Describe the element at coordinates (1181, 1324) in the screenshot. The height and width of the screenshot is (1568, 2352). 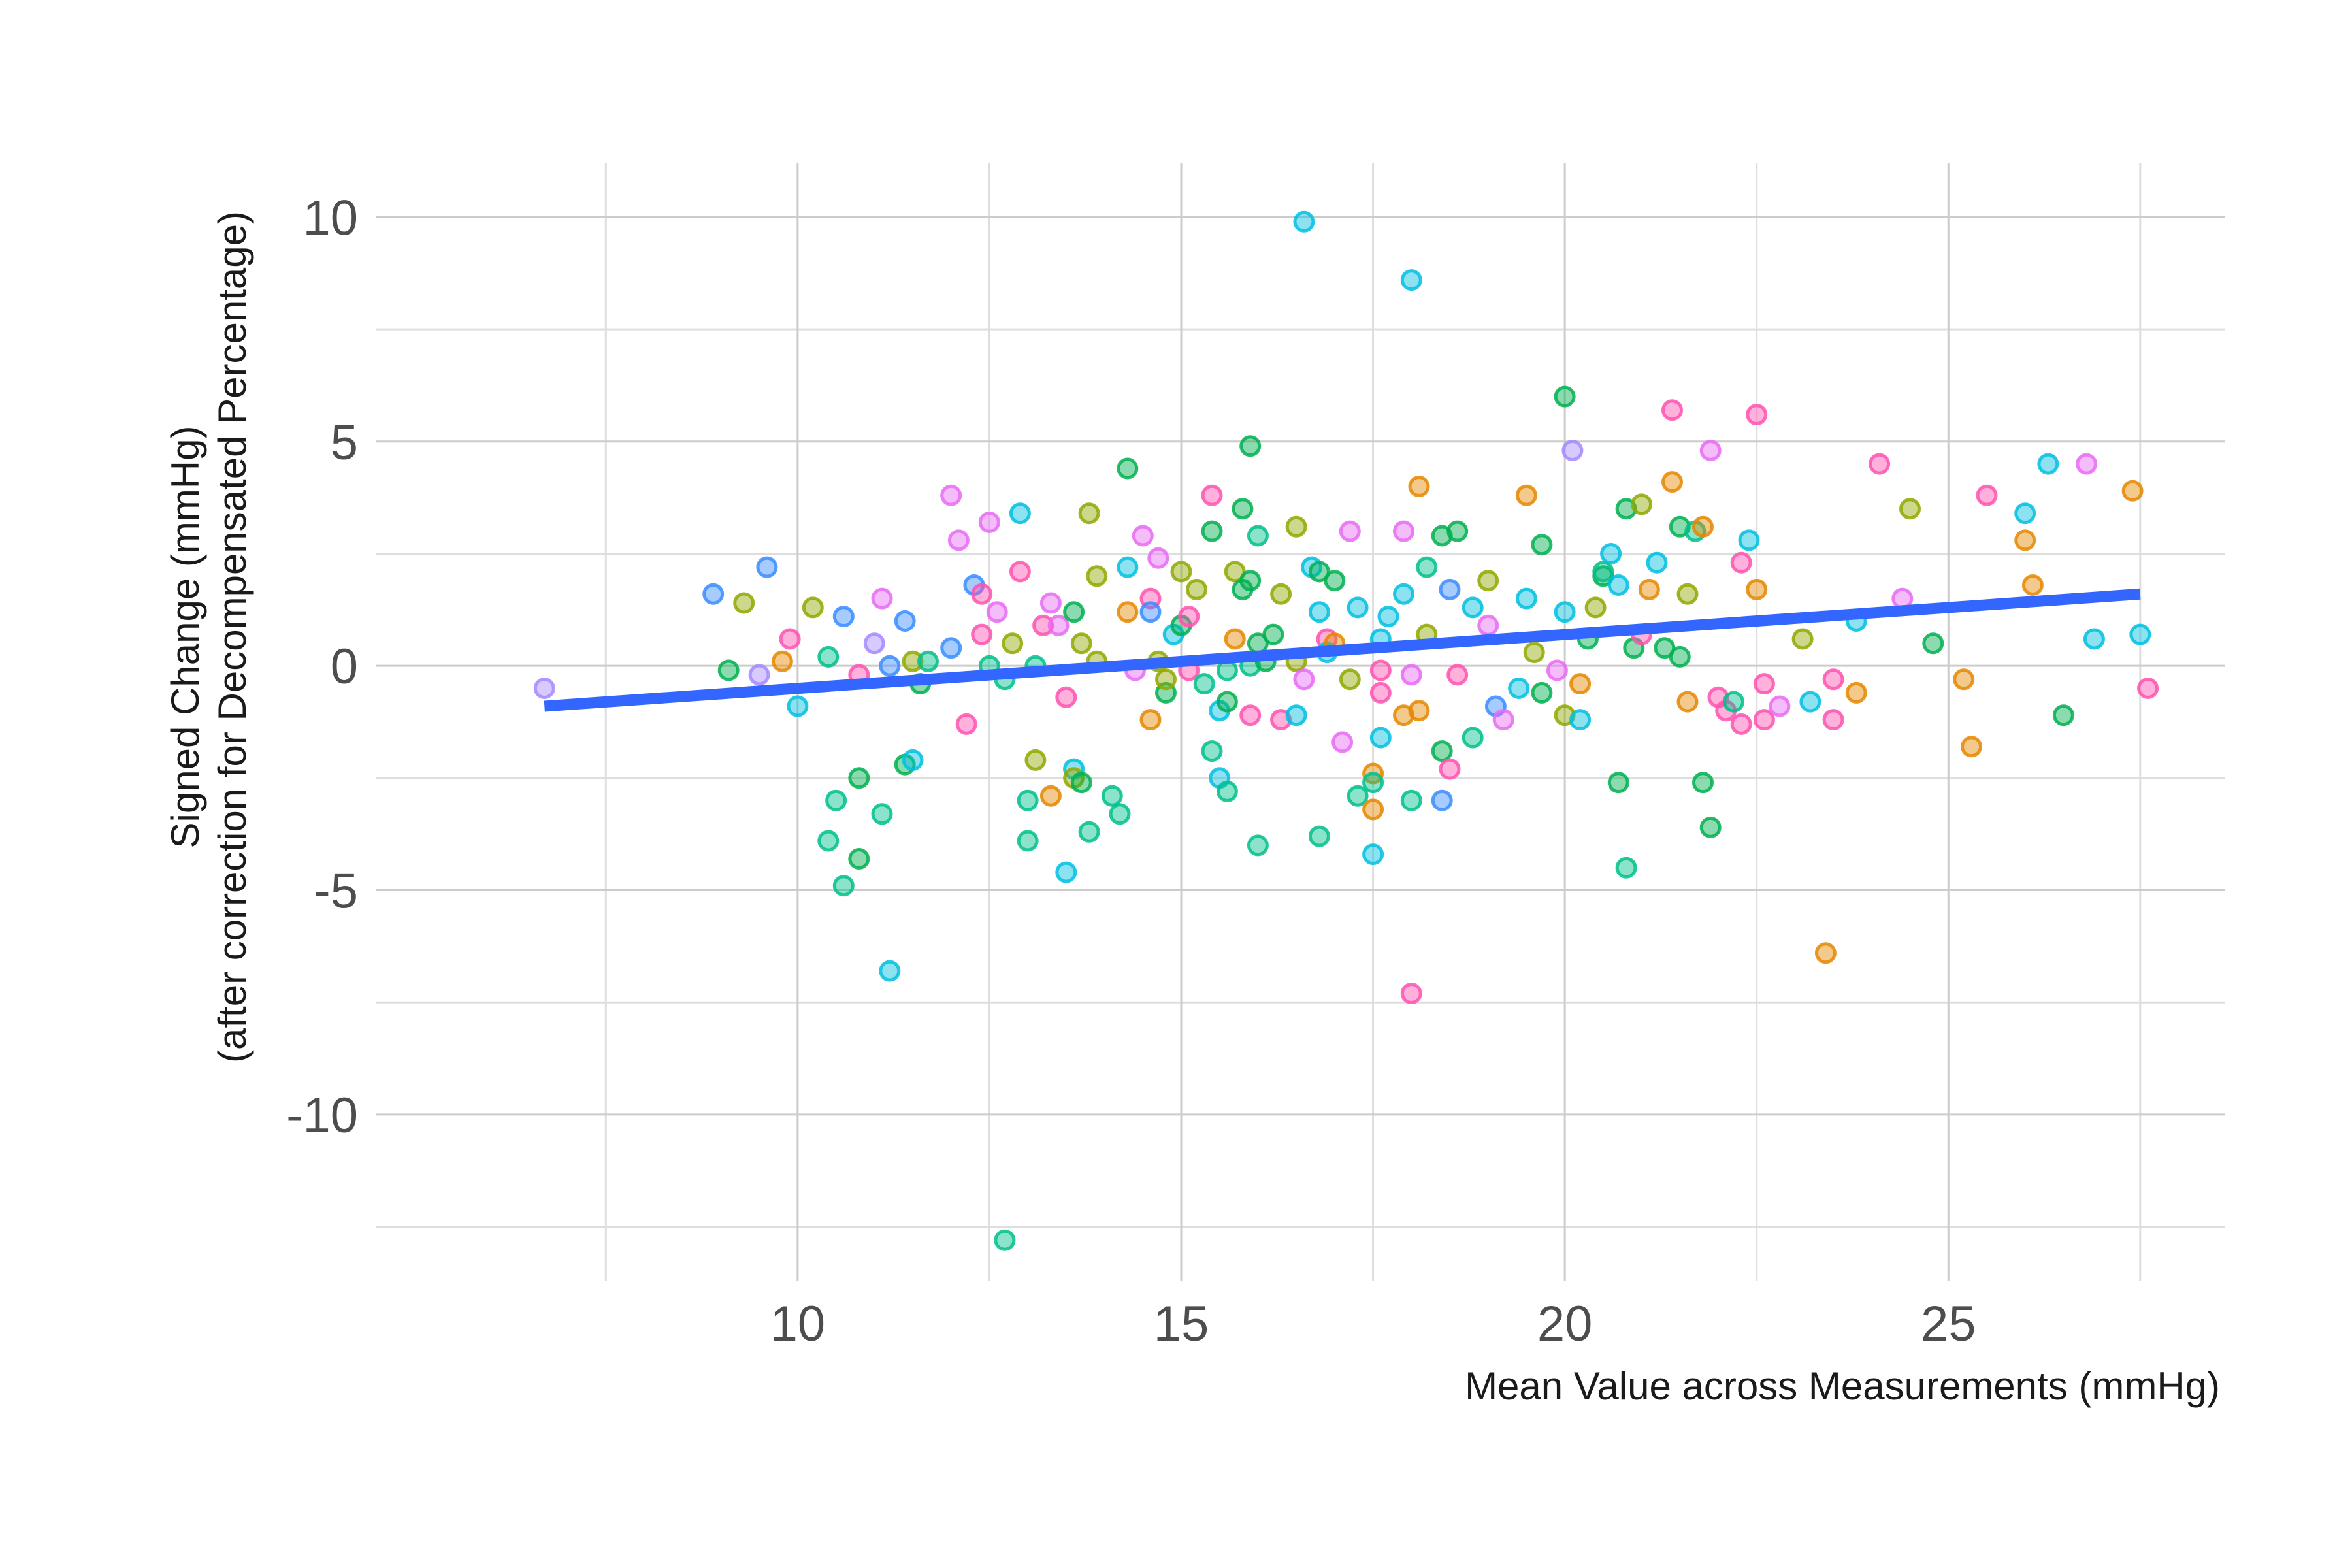
I see `x-tick-label: 15` at that location.